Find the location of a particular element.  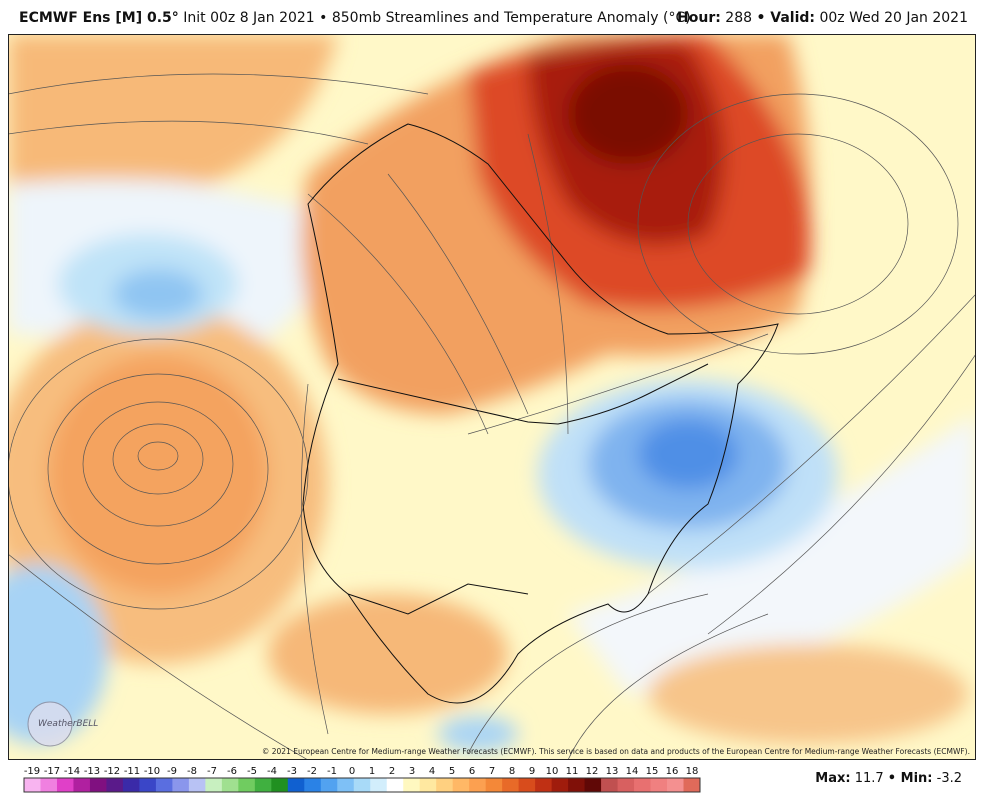

colorbar-label: -10 is located at coordinates (152, 771).